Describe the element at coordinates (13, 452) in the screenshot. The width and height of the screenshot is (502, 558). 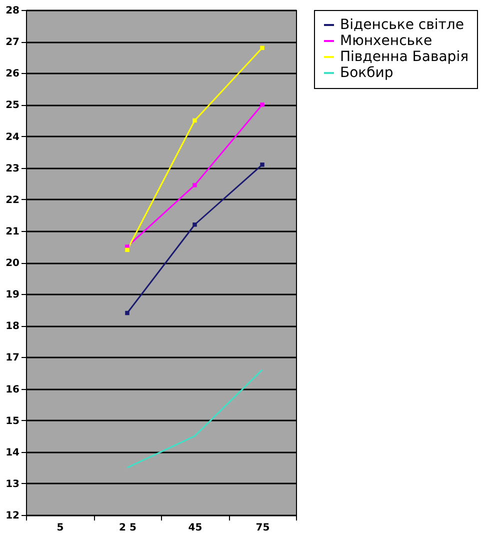
I see `y-tick-label: 14` at that location.